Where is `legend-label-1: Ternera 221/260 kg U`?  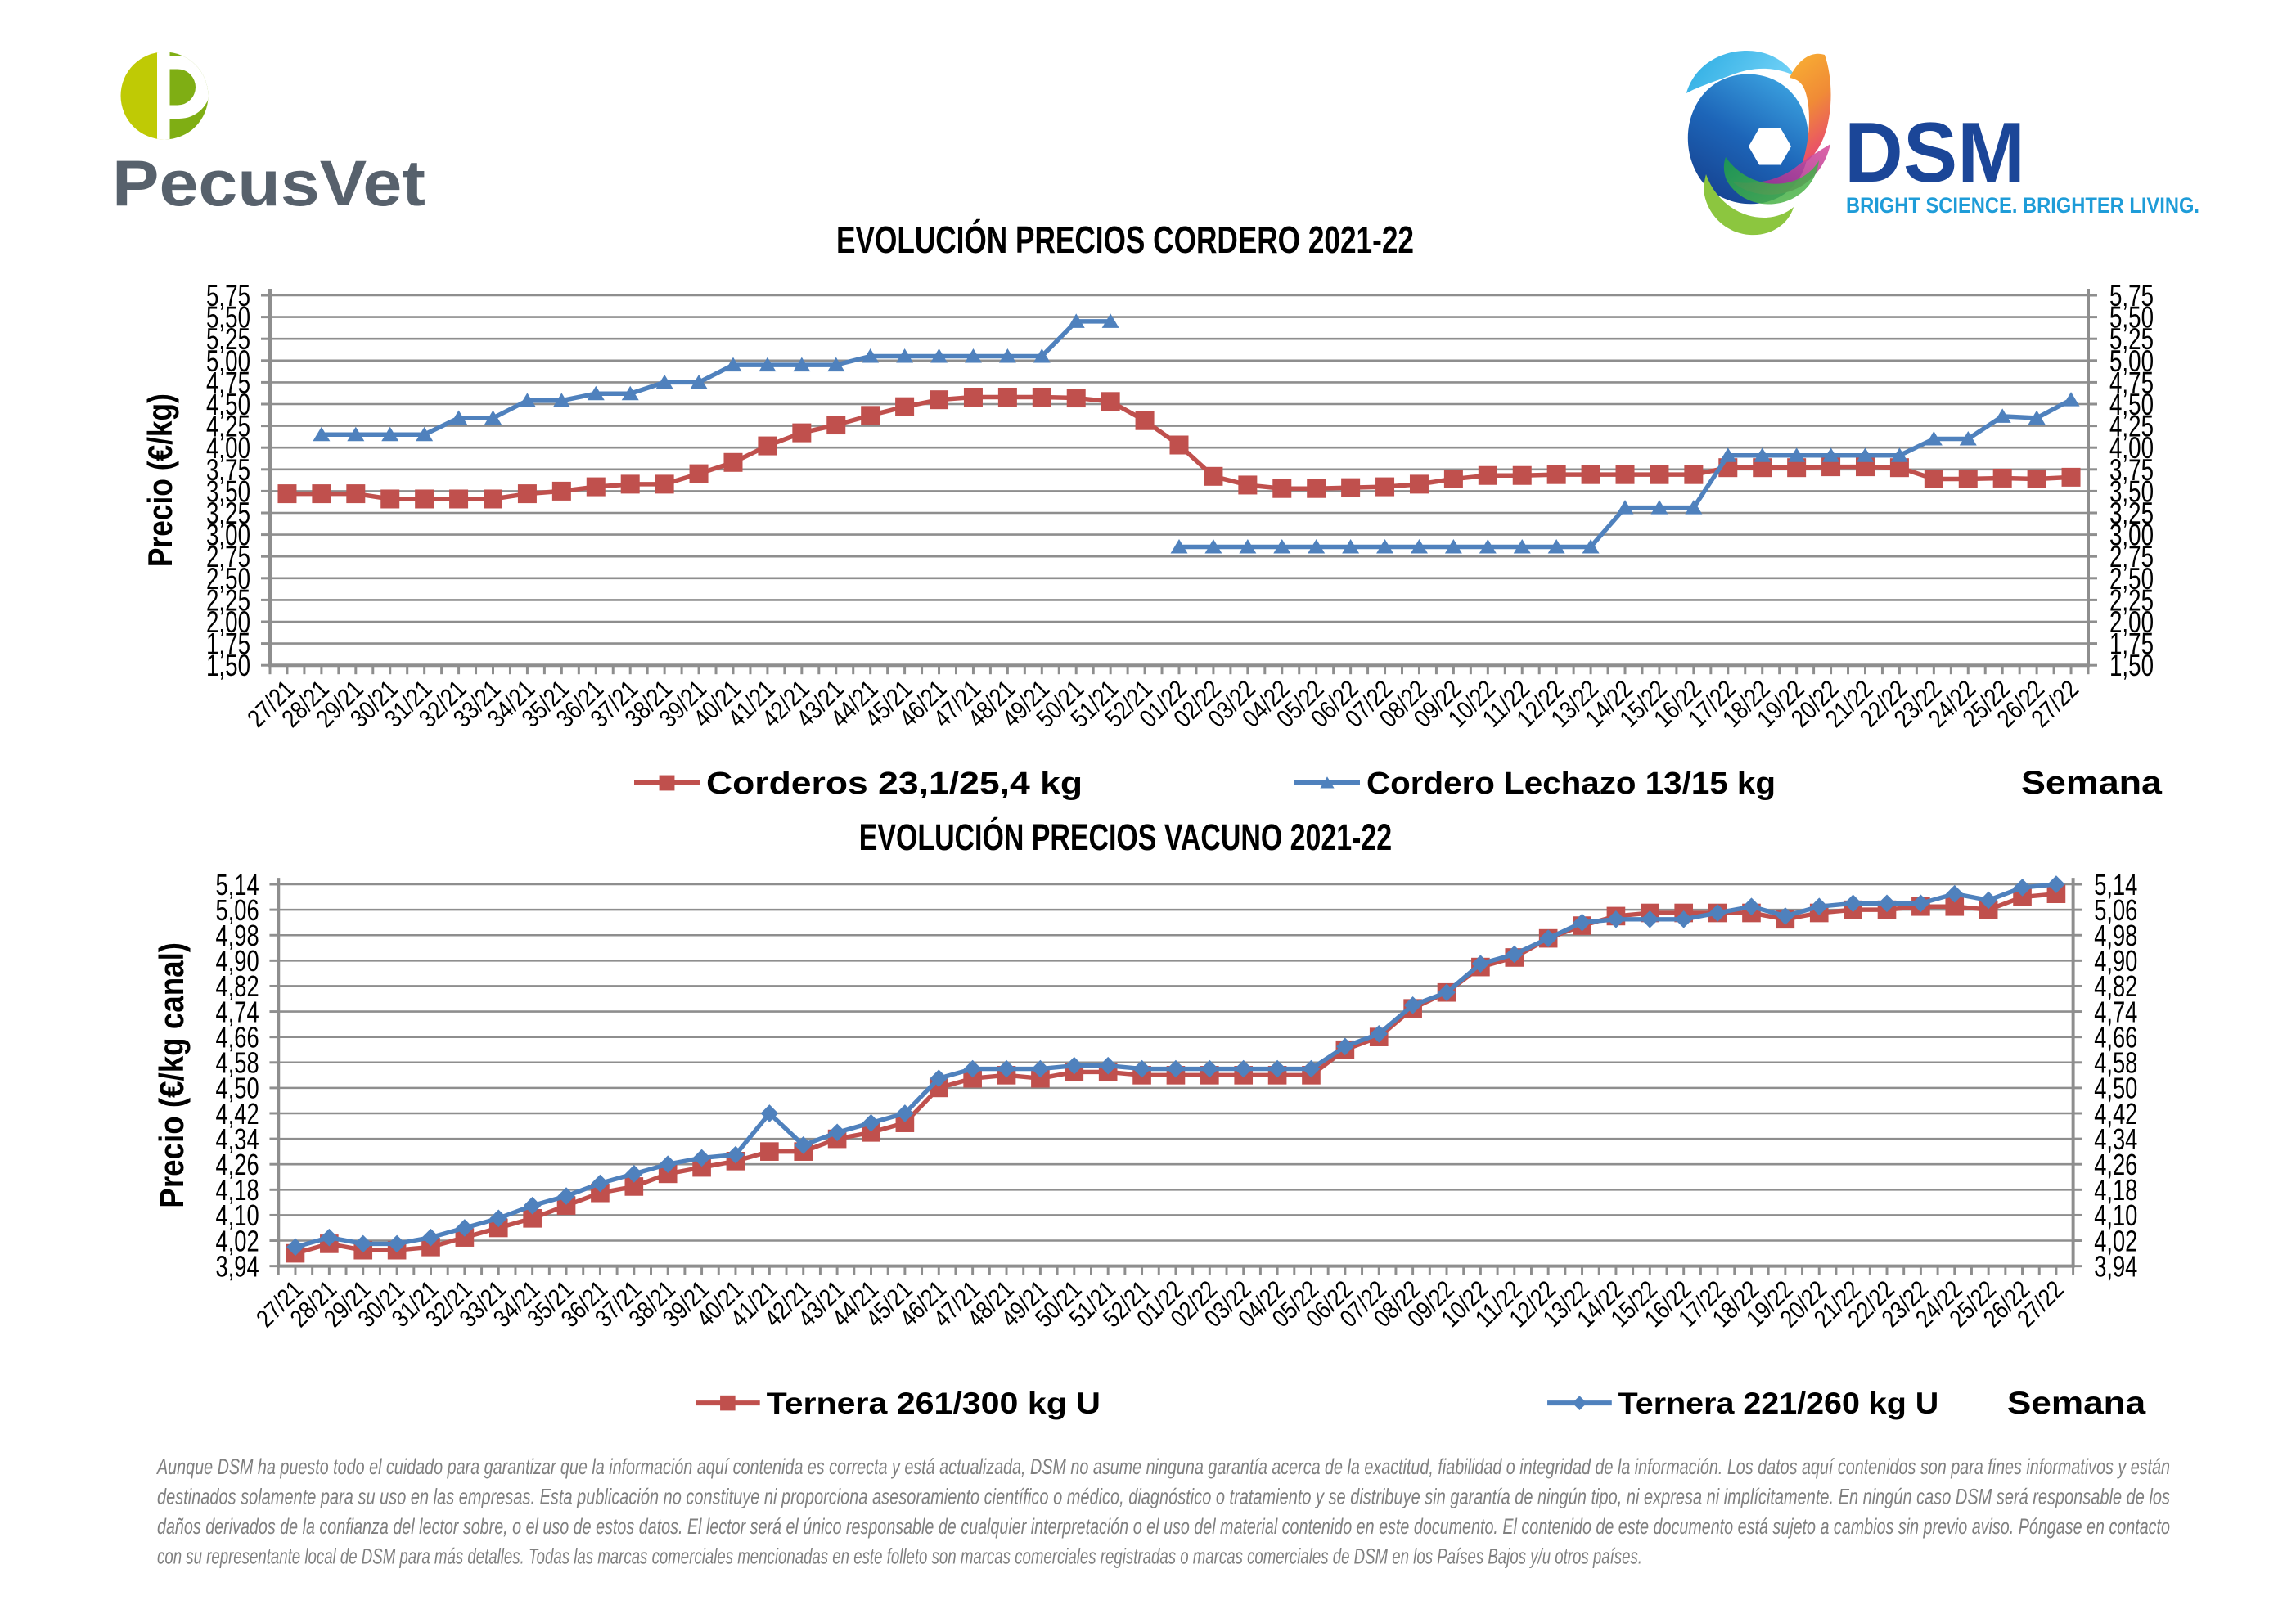 legend-label-1: Ternera 221/260 kg U is located at coordinates (1778, 1403).